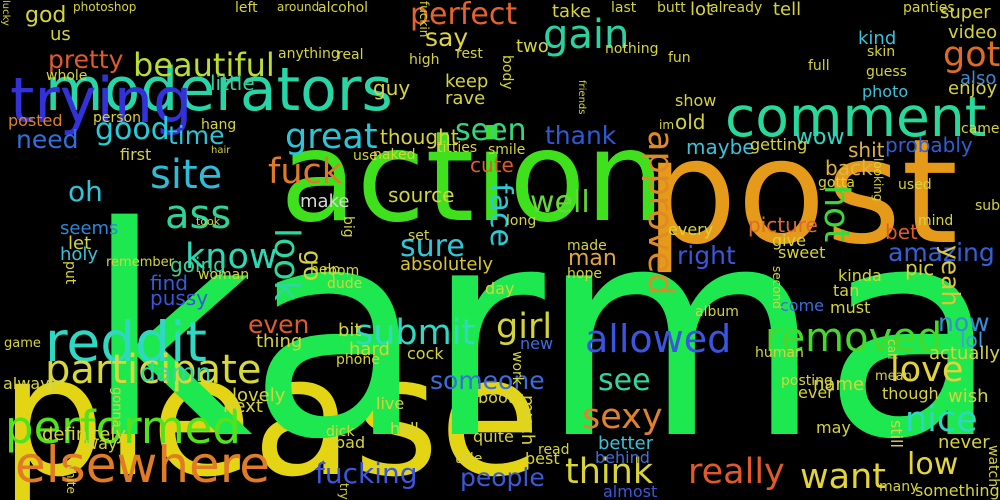 This screenshot has height=500, width=1000. What do you see at coordinates (957, 490) in the screenshot?
I see `cloud-word: something` at bounding box center [957, 490].